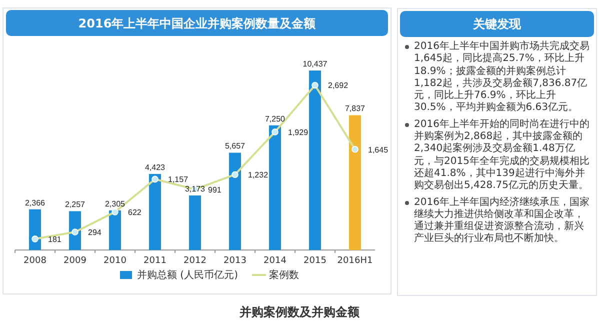  Describe the element at coordinates (35, 261) in the screenshot. I see `x-tick-label: 2008` at that location.